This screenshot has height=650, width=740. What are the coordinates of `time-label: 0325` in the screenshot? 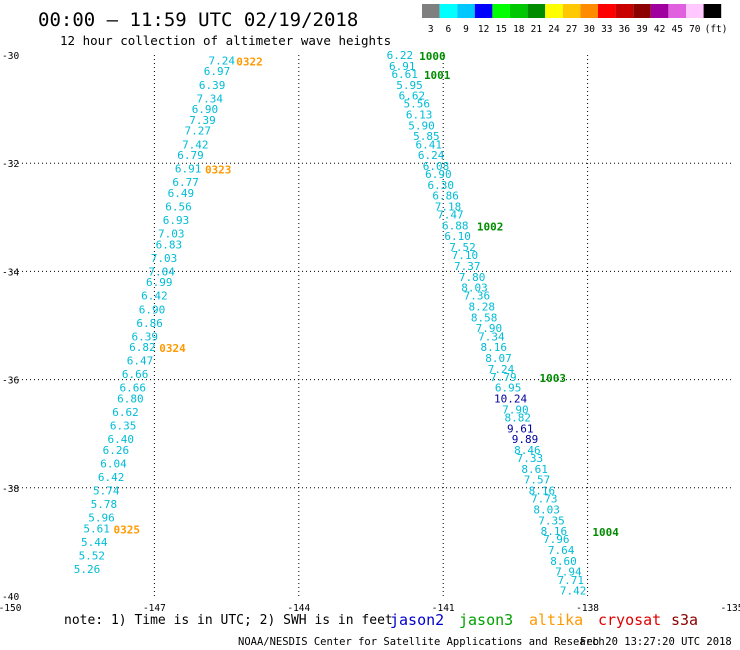 It's located at (126, 529).